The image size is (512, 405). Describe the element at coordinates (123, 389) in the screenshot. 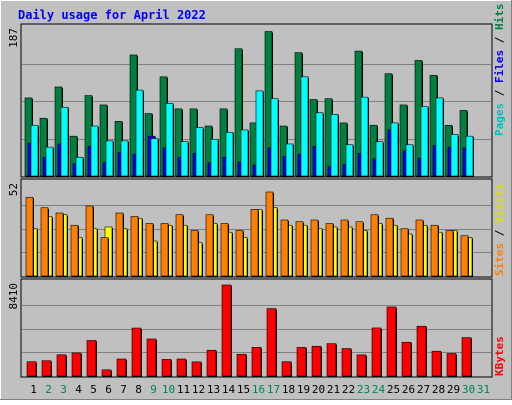

I see `x-tick-label: 7` at that location.